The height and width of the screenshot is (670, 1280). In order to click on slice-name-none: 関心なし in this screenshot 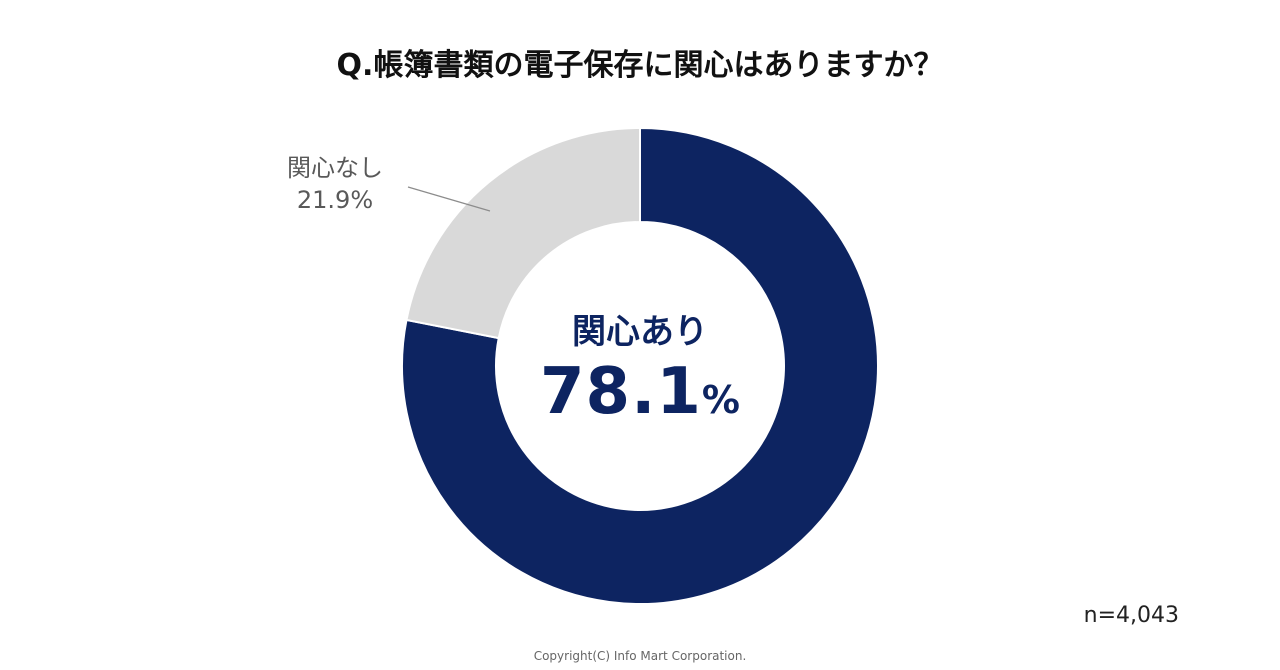, I will do `click(335, 168)`.